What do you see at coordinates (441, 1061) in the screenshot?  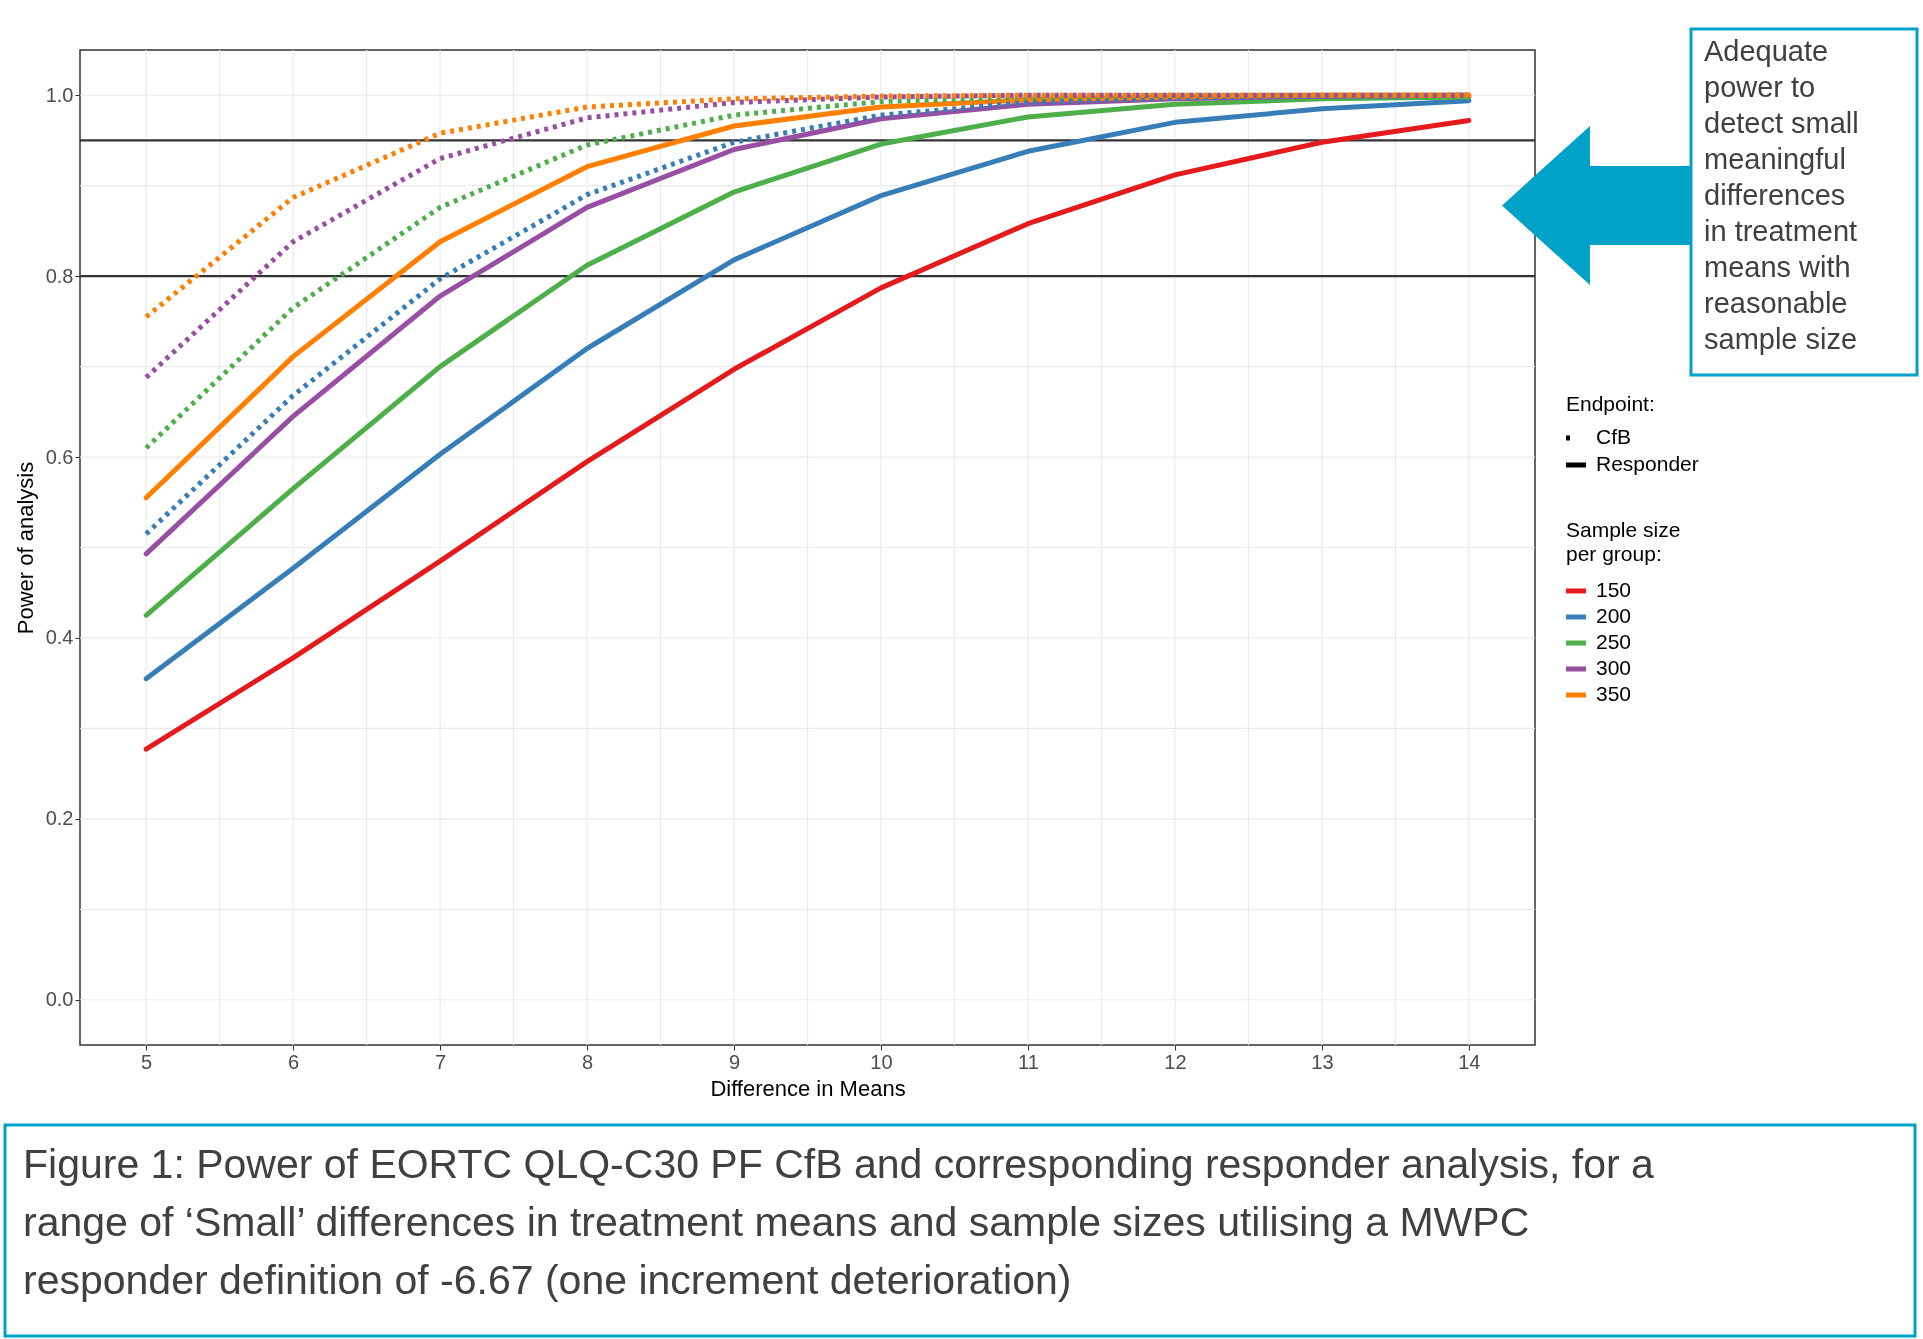 I see `x-tick-label: 7` at bounding box center [441, 1061].